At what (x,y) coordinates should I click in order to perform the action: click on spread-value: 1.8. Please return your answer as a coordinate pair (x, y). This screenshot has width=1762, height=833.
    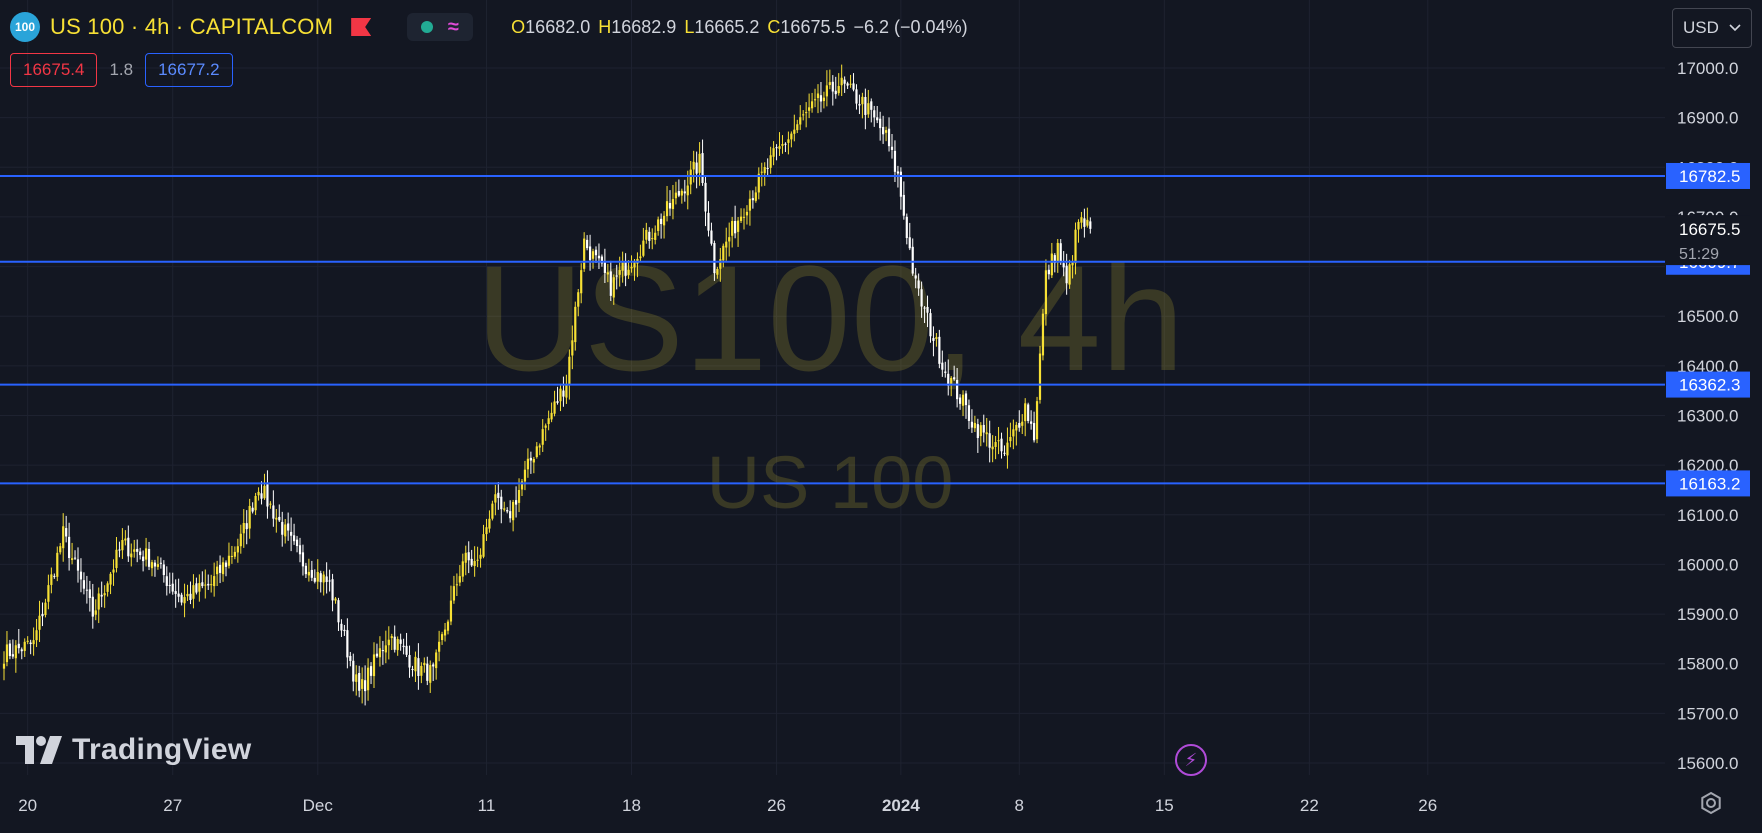
    Looking at the image, I should click on (121, 69).